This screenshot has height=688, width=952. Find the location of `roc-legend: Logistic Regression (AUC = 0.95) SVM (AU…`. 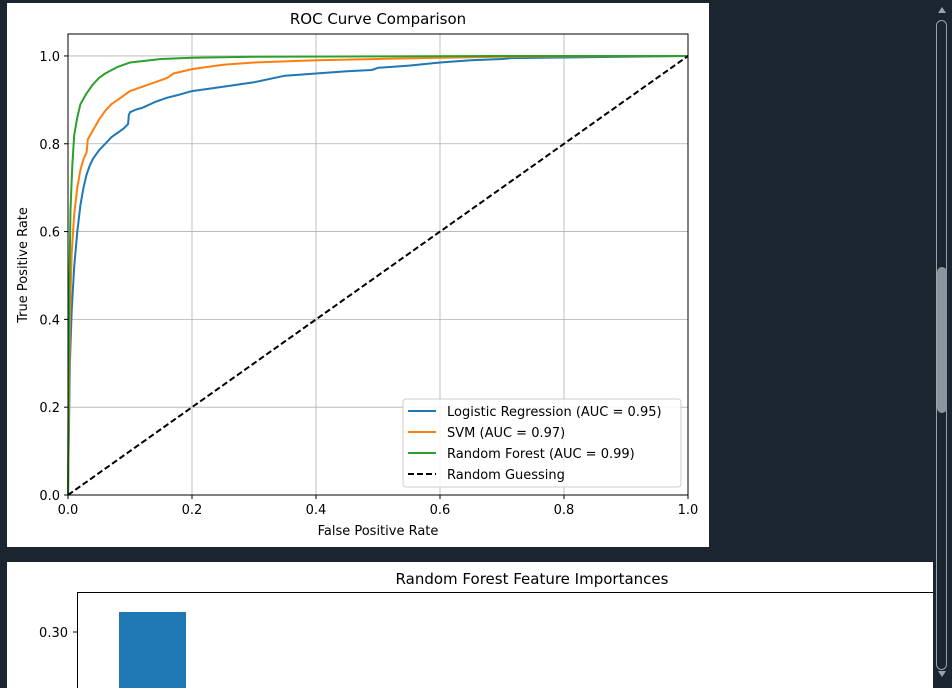

roc-legend: Logistic Regression (AUC = 0.95) SVM (AU… is located at coordinates (542, 443).